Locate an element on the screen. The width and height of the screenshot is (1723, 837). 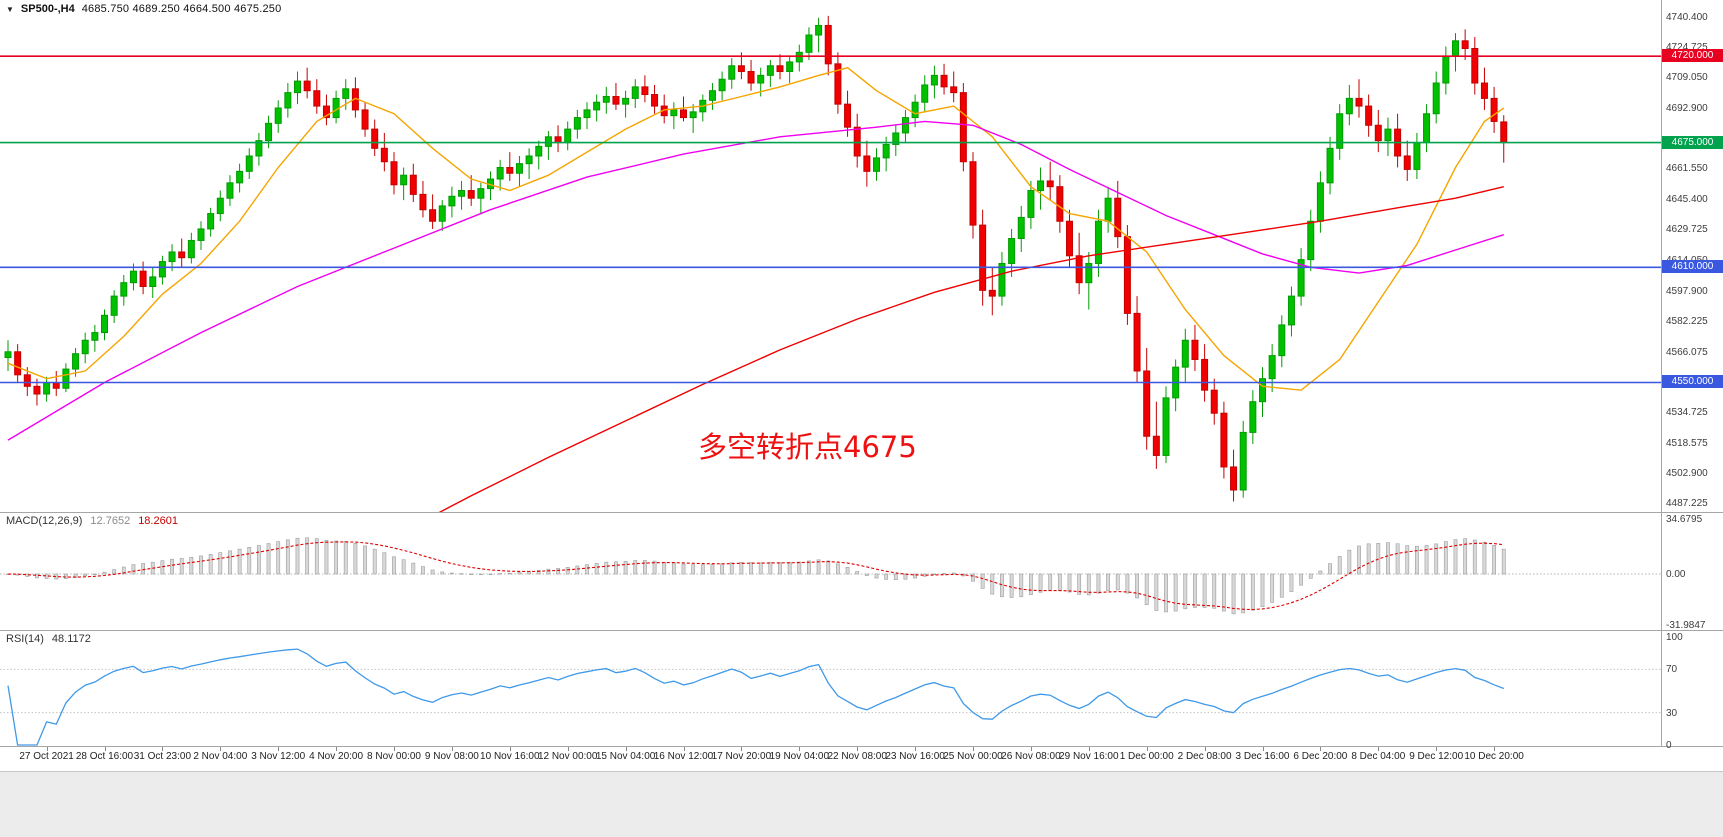
rsi-plot is located at coordinates (830, 688).